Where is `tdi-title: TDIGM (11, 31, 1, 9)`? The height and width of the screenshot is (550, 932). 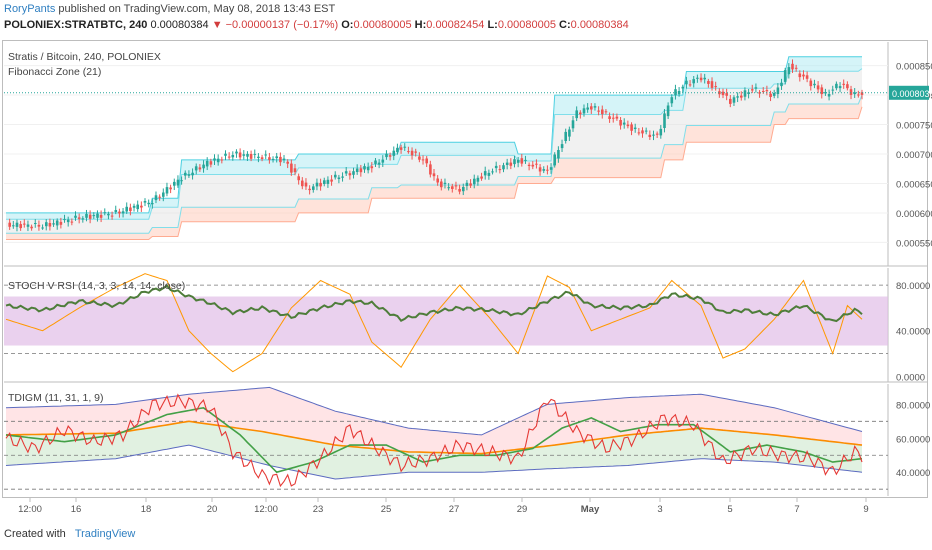
tdi-title: TDIGM (11, 31, 1, 9) is located at coordinates (56, 398).